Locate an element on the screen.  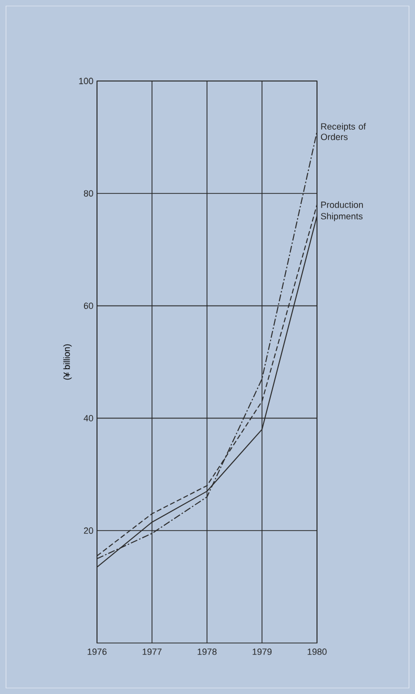
y-tick-label: 20 is located at coordinates (89, 530).